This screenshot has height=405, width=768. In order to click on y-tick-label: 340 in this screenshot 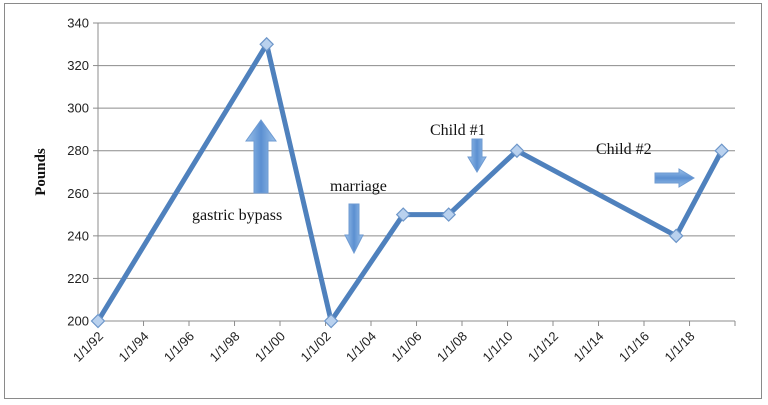, I will do `click(78, 23)`.